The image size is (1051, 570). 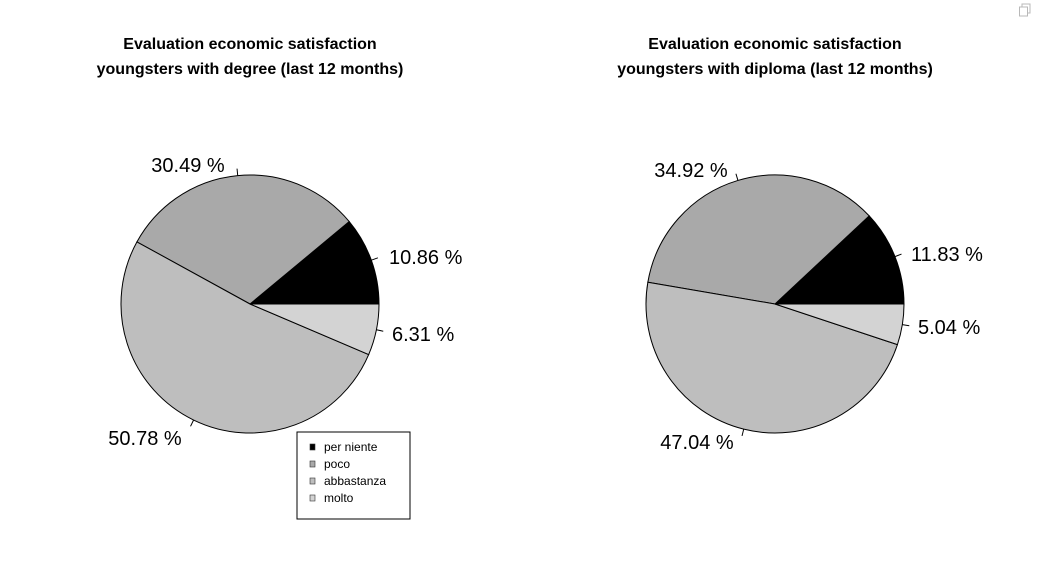 I want to click on slice-label: 34.92 %, so click(x=691, y=171).